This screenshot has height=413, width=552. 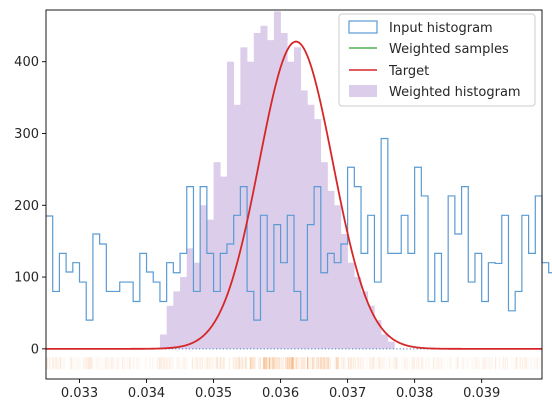 I want to click on legend-swatch-input-histogram, so click(x=363, y=27).